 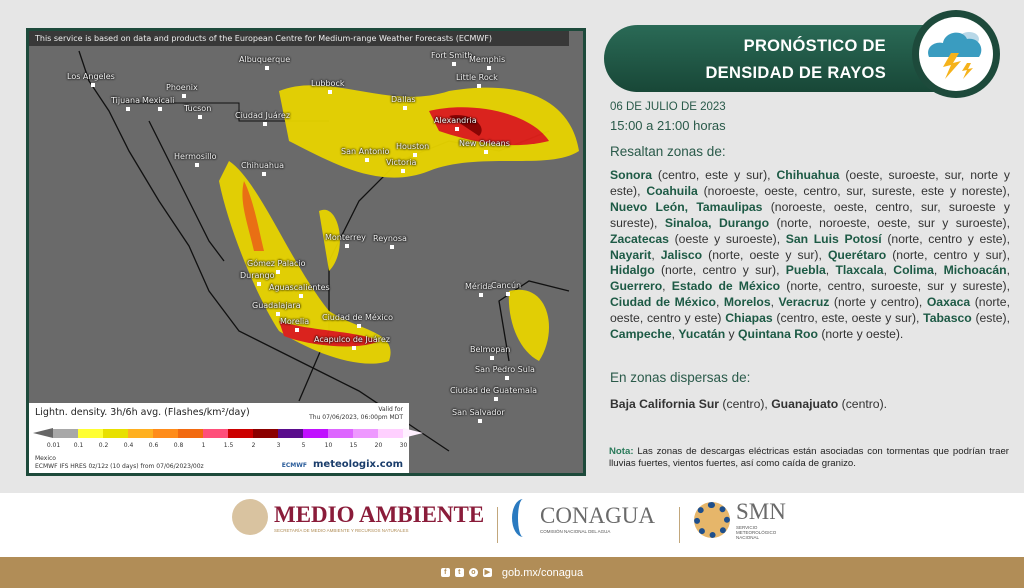 I want to click on city-label: Durango, so click(x=257, y=278).